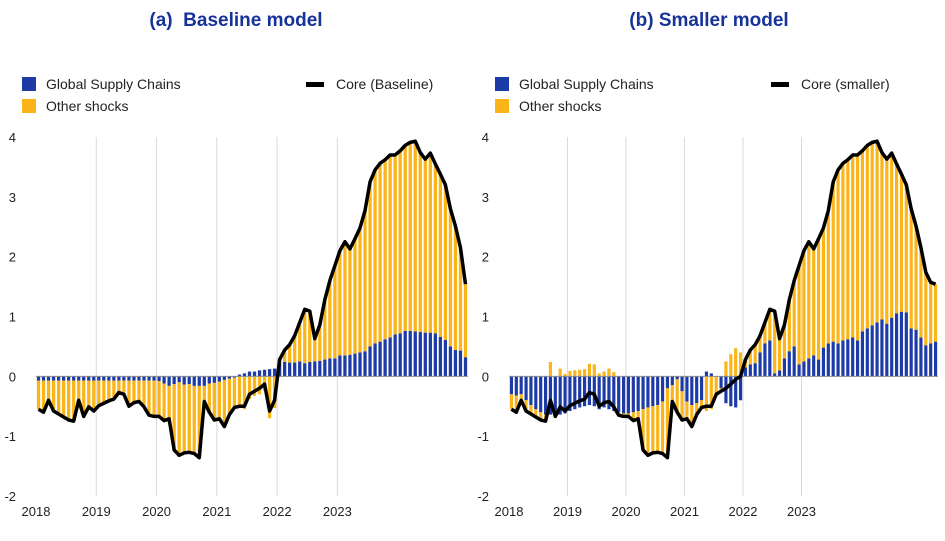 Image resolution: width=945 pixels, height=541 pixels. I want to click on x-tick-label: 2020, so click(156, 511).